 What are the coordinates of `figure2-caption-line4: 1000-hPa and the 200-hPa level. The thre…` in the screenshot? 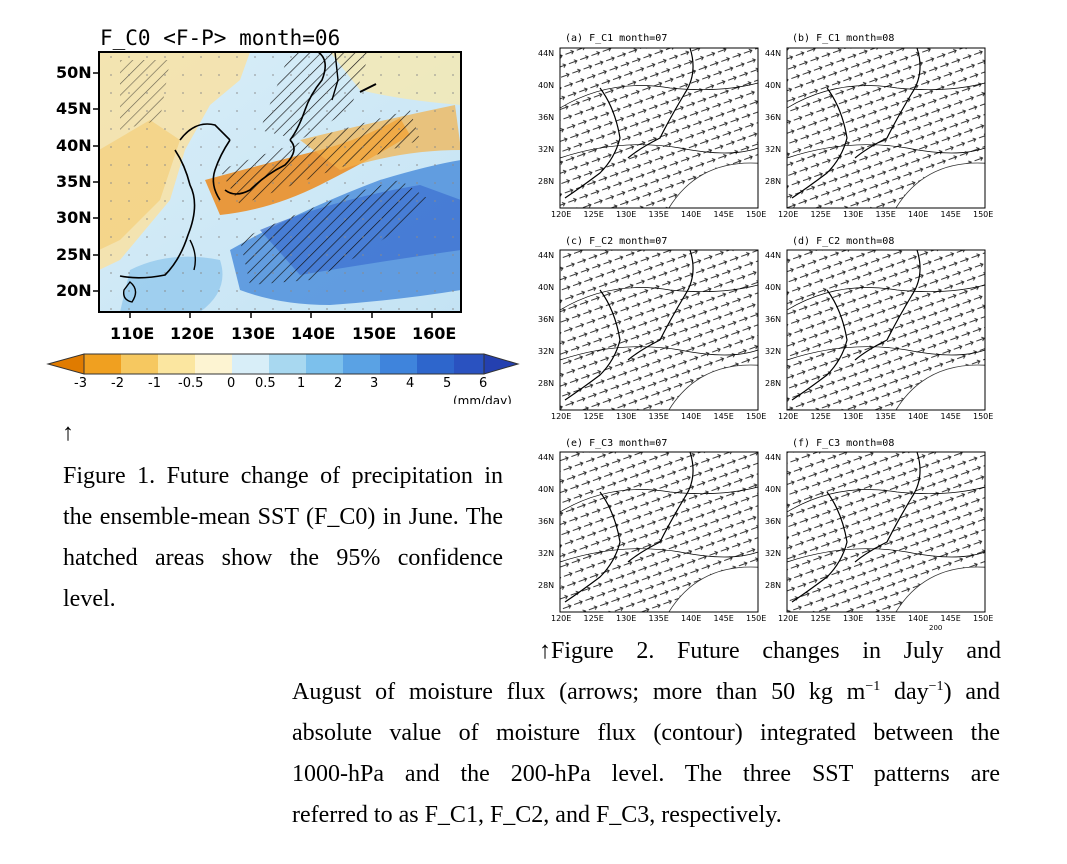 It's located at (646, 774).